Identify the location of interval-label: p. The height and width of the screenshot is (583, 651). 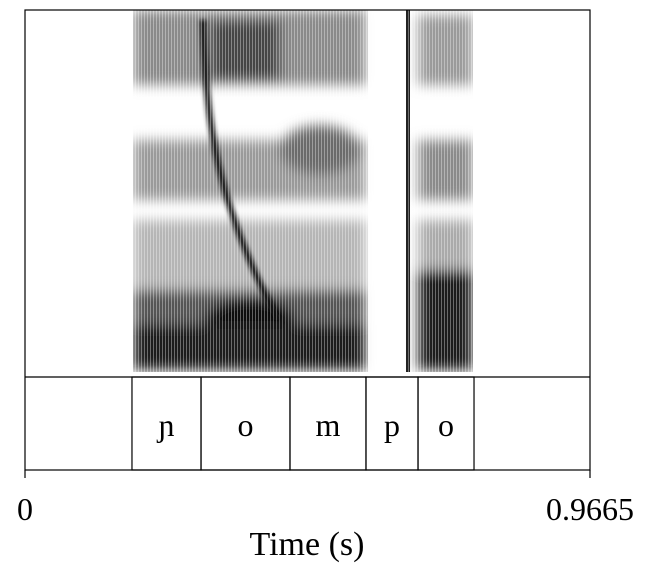
(392, 425).